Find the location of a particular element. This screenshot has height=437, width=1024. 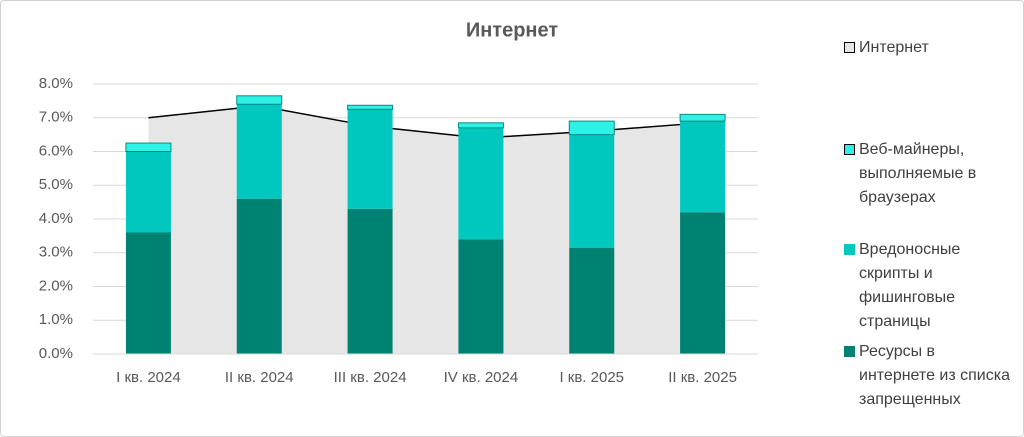

y-tick-label: 7.0% is located at coordinates (56, 117).